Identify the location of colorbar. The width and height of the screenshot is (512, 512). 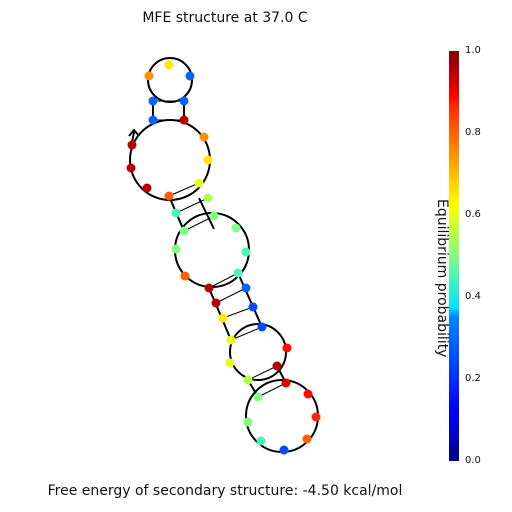
(454, 256).